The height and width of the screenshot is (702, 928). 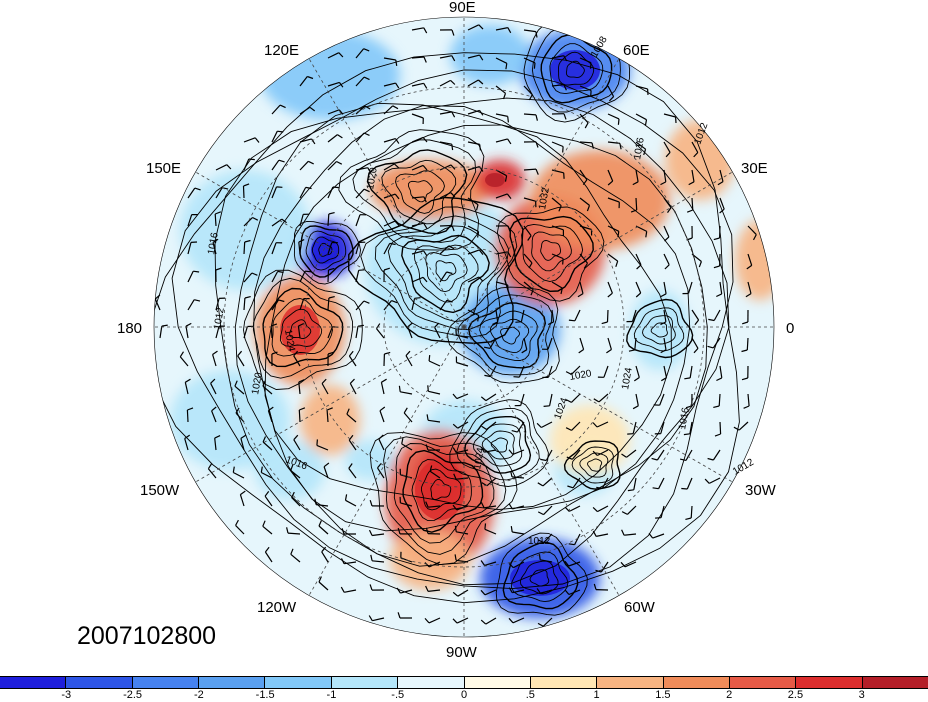 What do you see at coordinates (277, 607) in the screenshot?
I see `lon-label-120w: 120W` at bounding box center [277, 607].